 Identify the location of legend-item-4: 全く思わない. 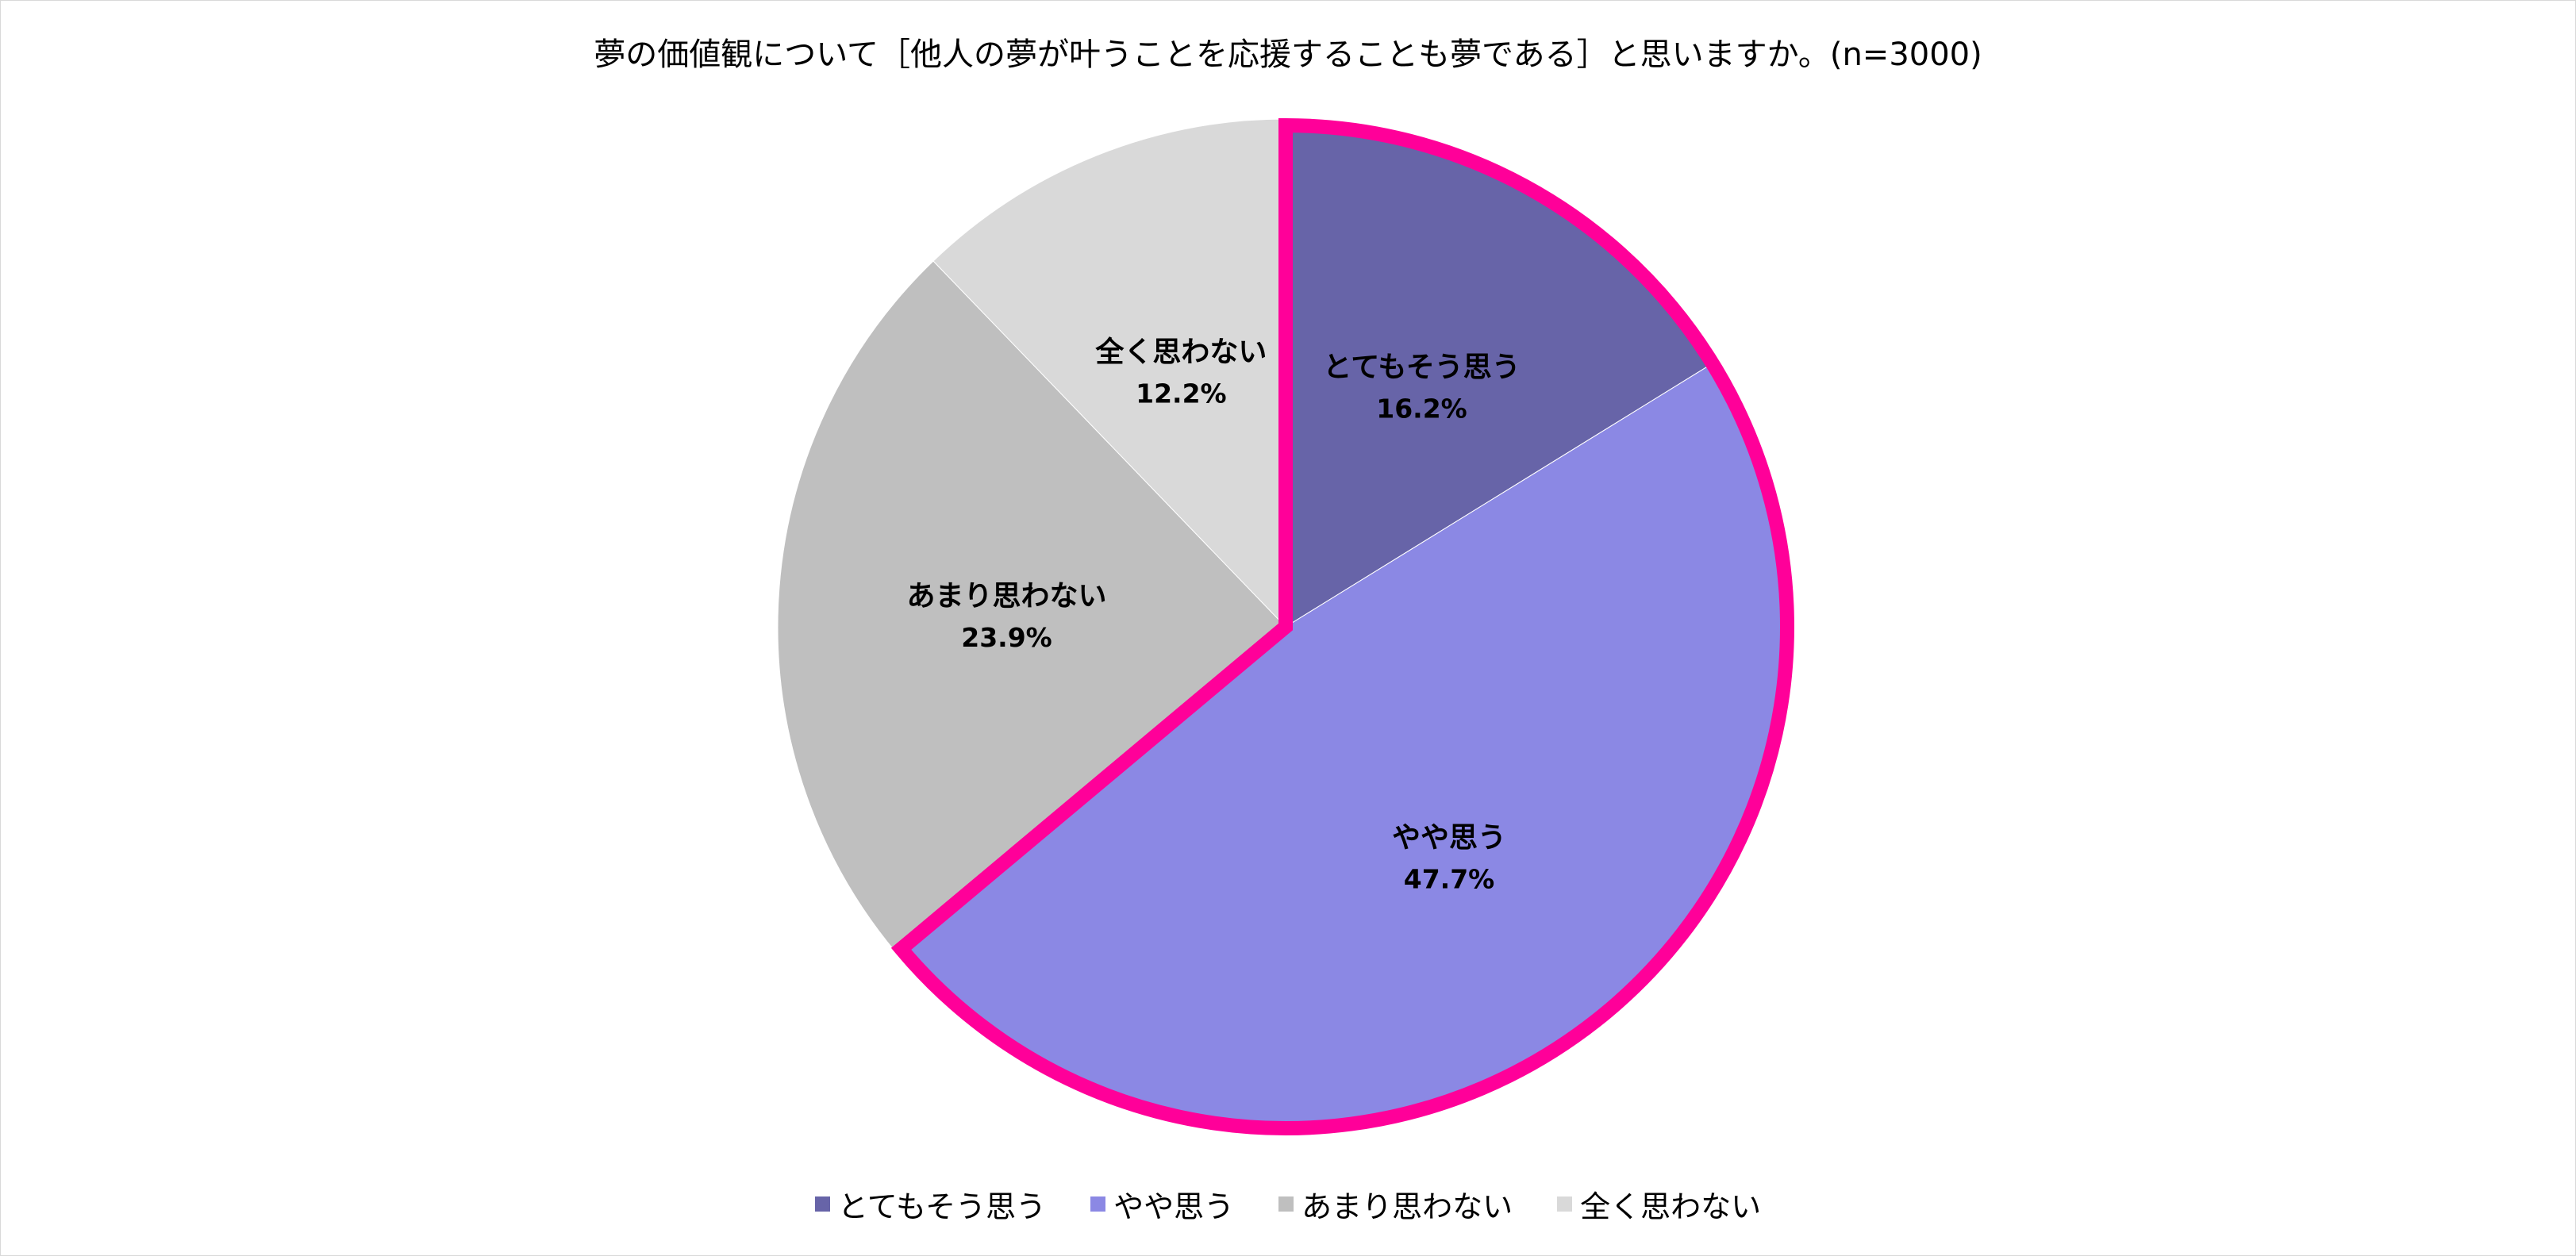
(1659, 1204).